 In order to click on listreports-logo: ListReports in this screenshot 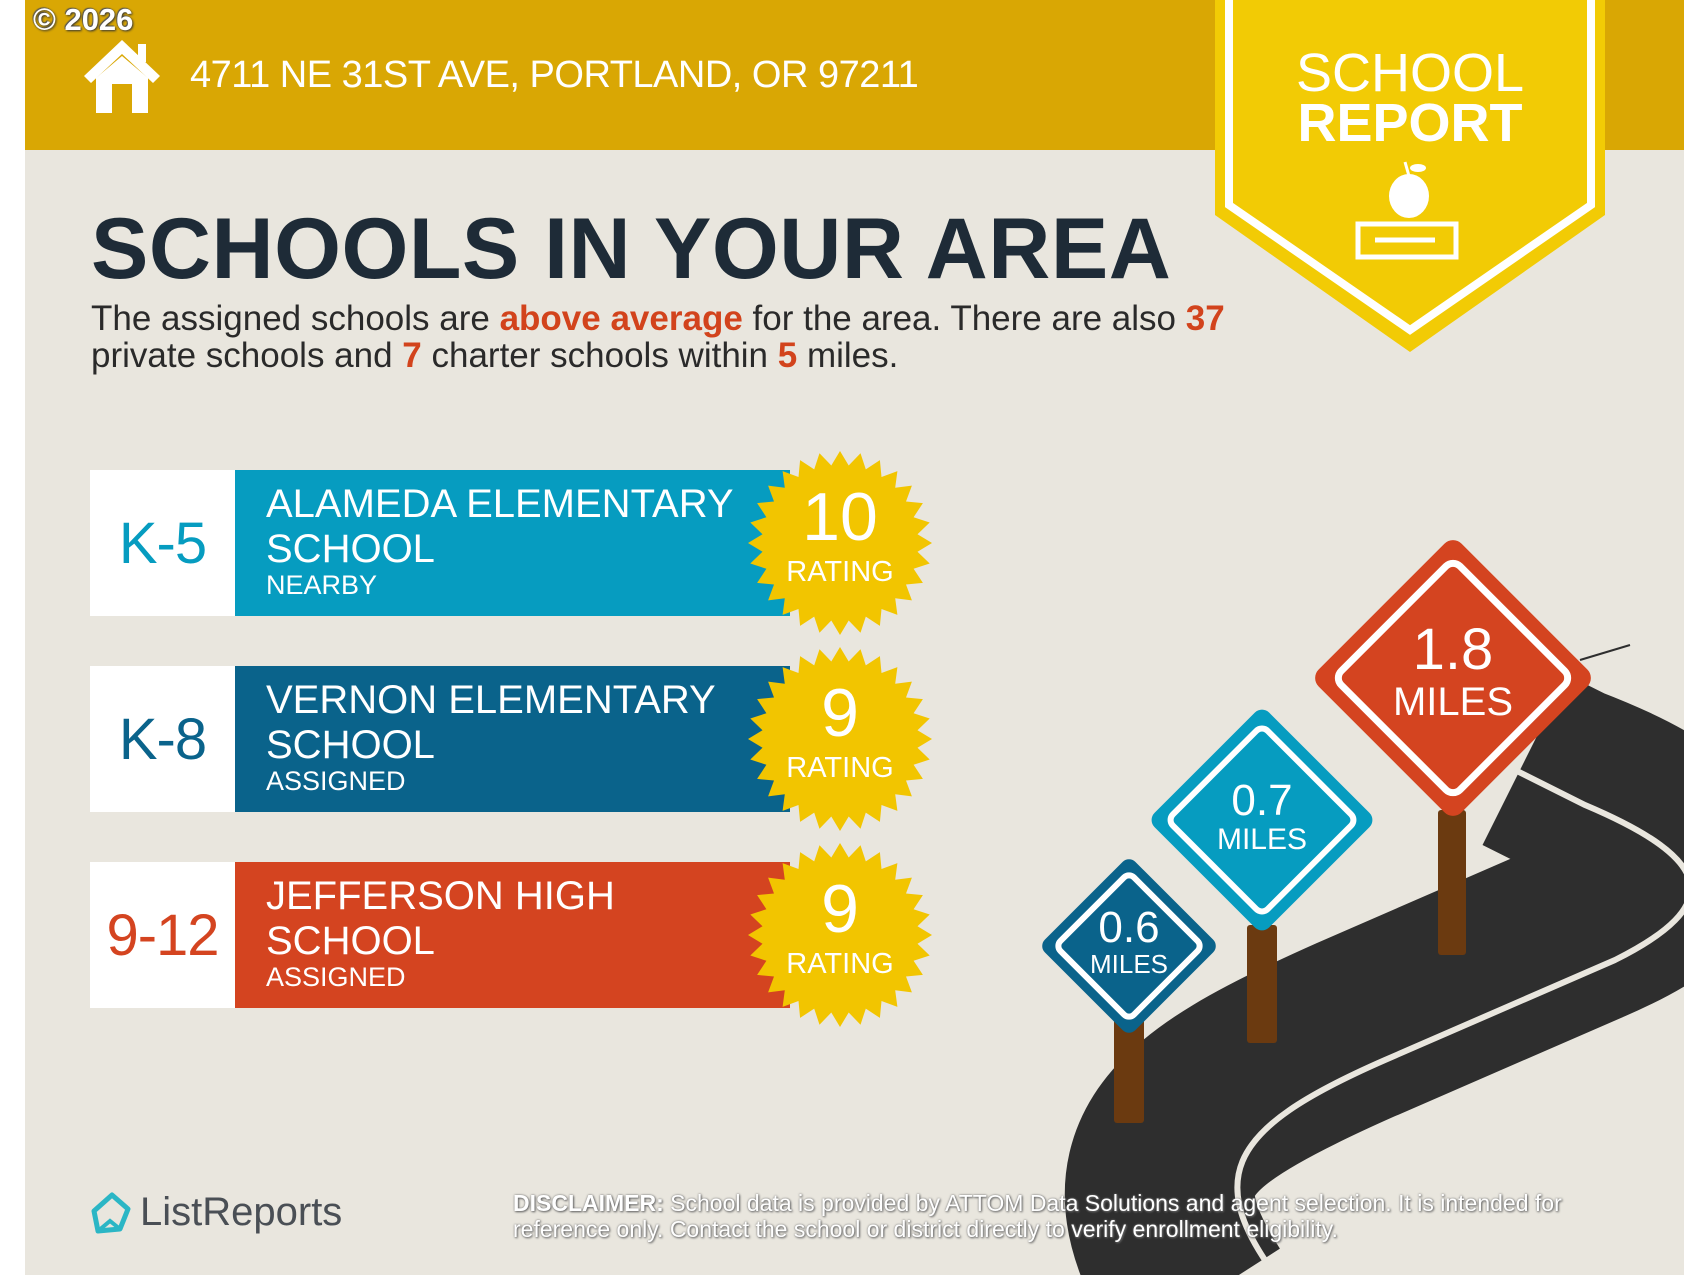, I will do `click(216, 1212)`.